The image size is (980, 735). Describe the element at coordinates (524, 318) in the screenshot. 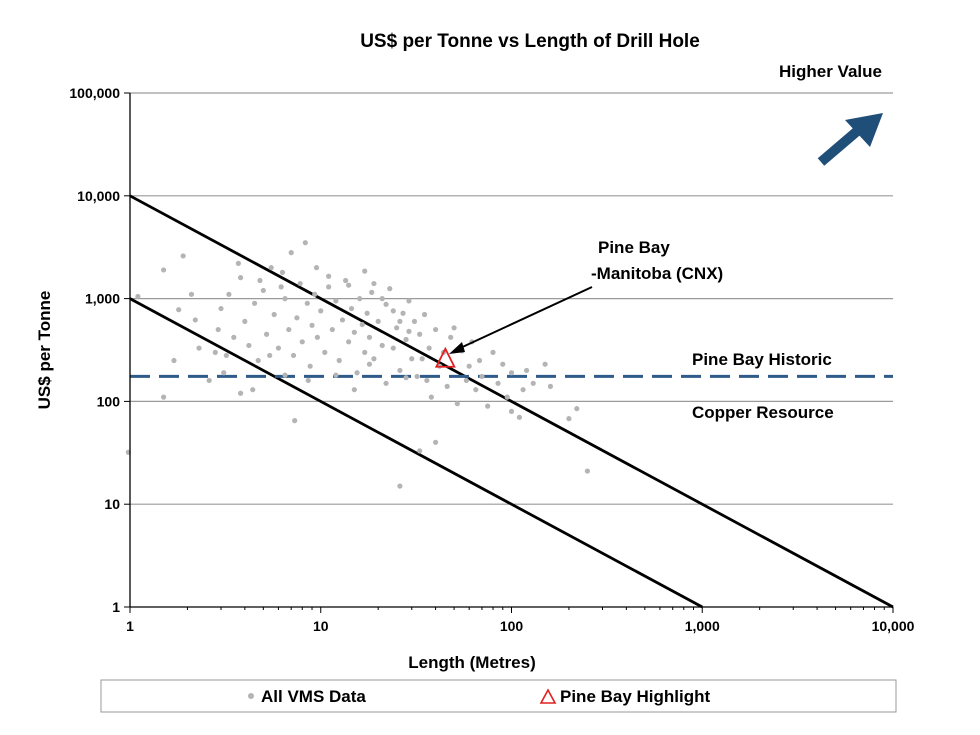

I see `annotation-pointer-arrow` at that location.